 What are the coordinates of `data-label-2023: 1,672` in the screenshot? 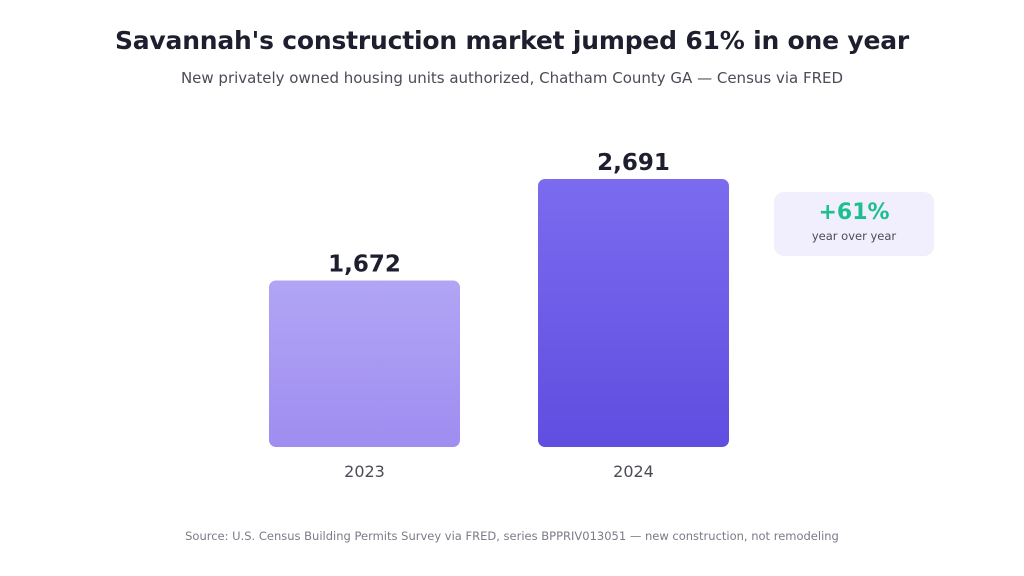 It's located at (364, 264).